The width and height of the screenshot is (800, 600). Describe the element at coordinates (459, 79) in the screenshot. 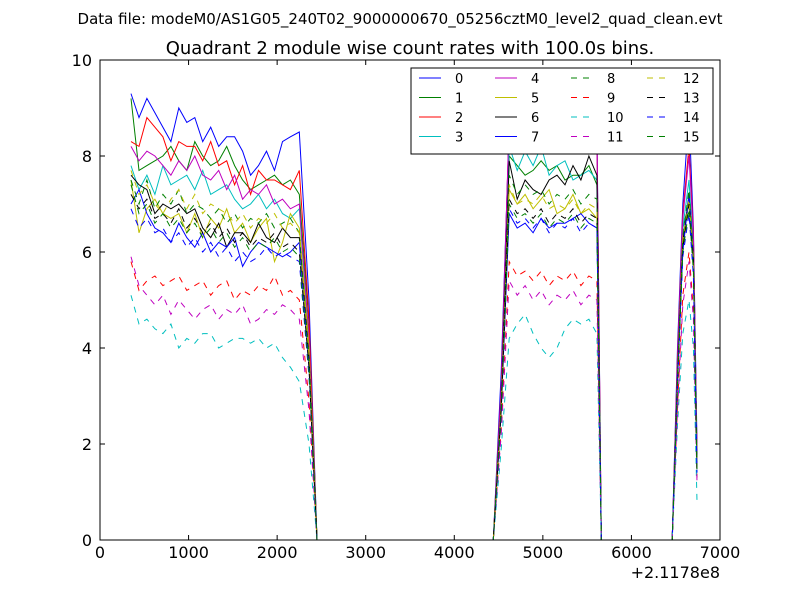

I see `legend-label-0: 0` at that location.